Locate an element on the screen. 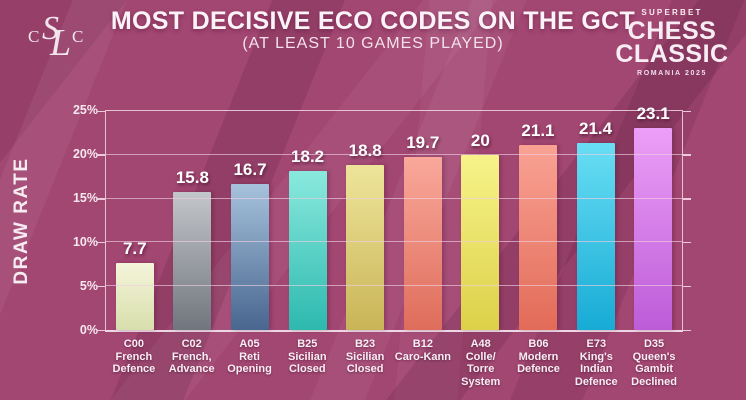 The image size is (746, 400). y-tick-label-20: 20% is located at coordinates (85, 154).